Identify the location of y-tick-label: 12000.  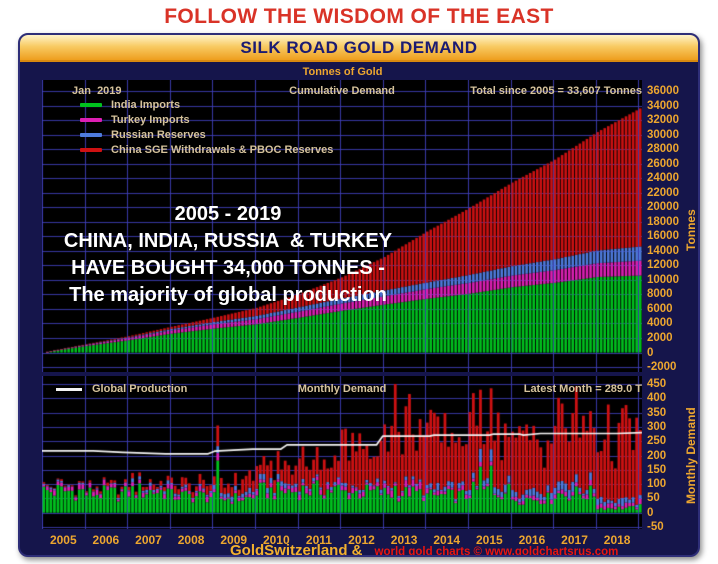
(663, 265).